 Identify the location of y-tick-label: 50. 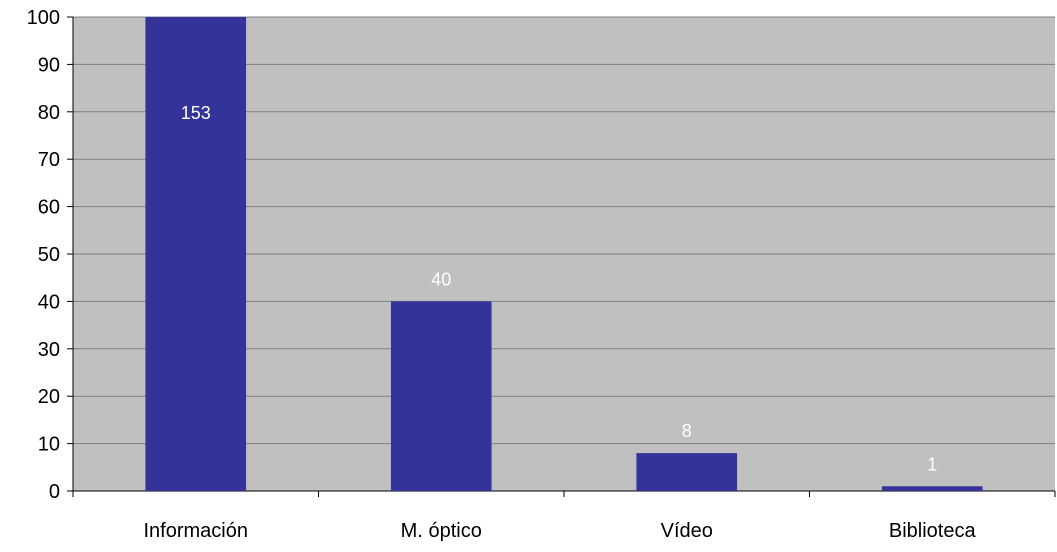
(49, 255).